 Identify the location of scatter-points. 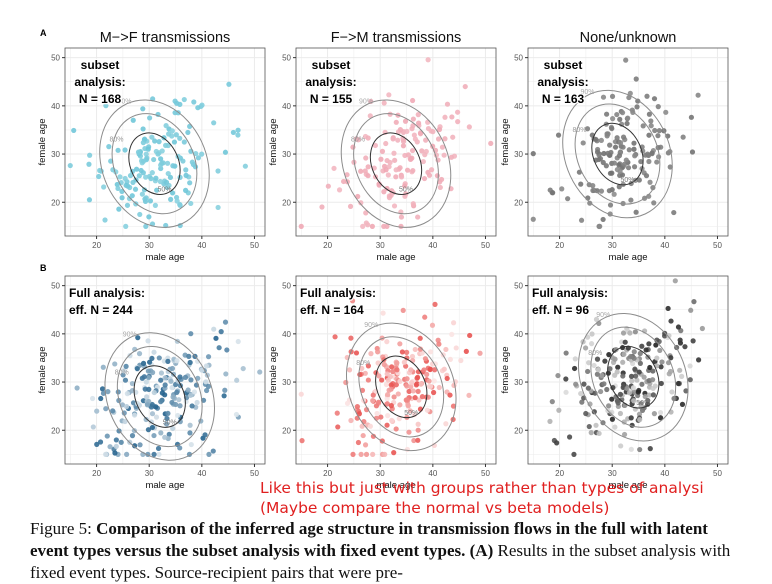
(396, 143).